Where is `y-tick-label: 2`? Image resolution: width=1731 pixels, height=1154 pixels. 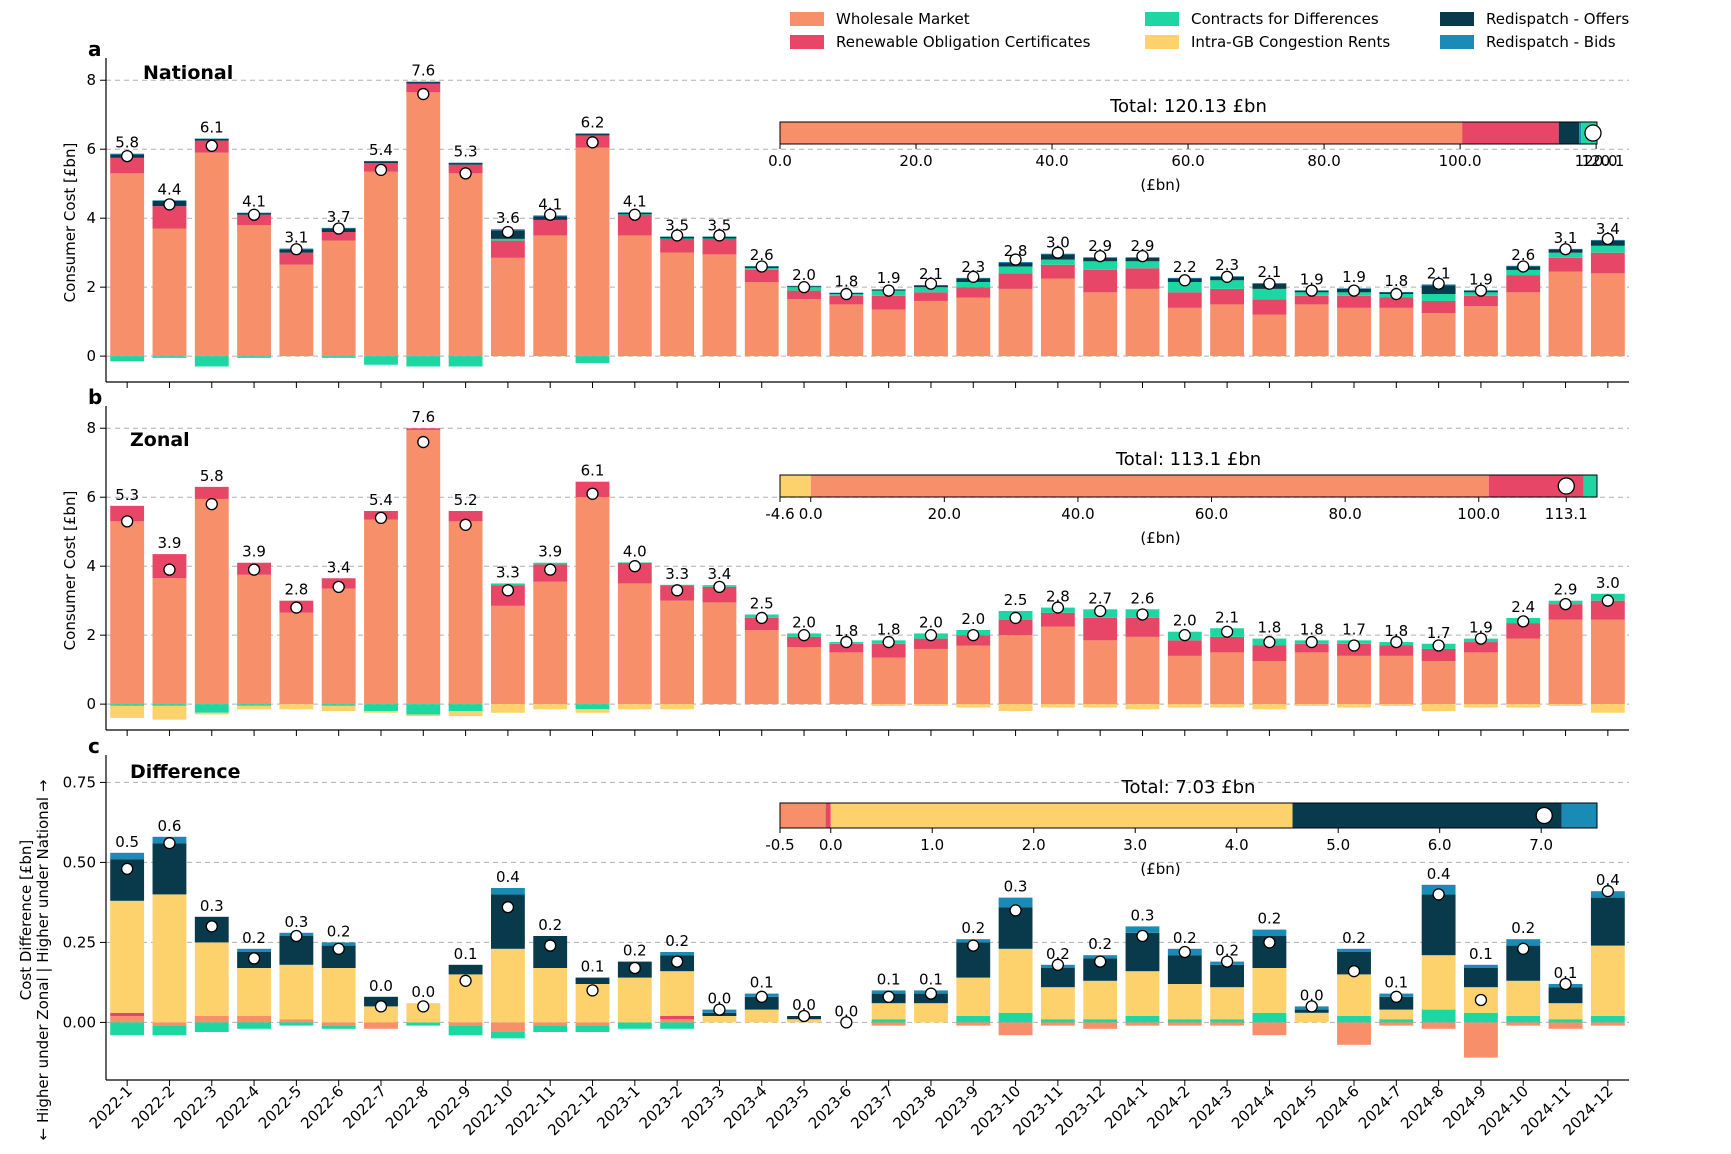
y-tick-label: 2 is located at coordinates (91, 635).